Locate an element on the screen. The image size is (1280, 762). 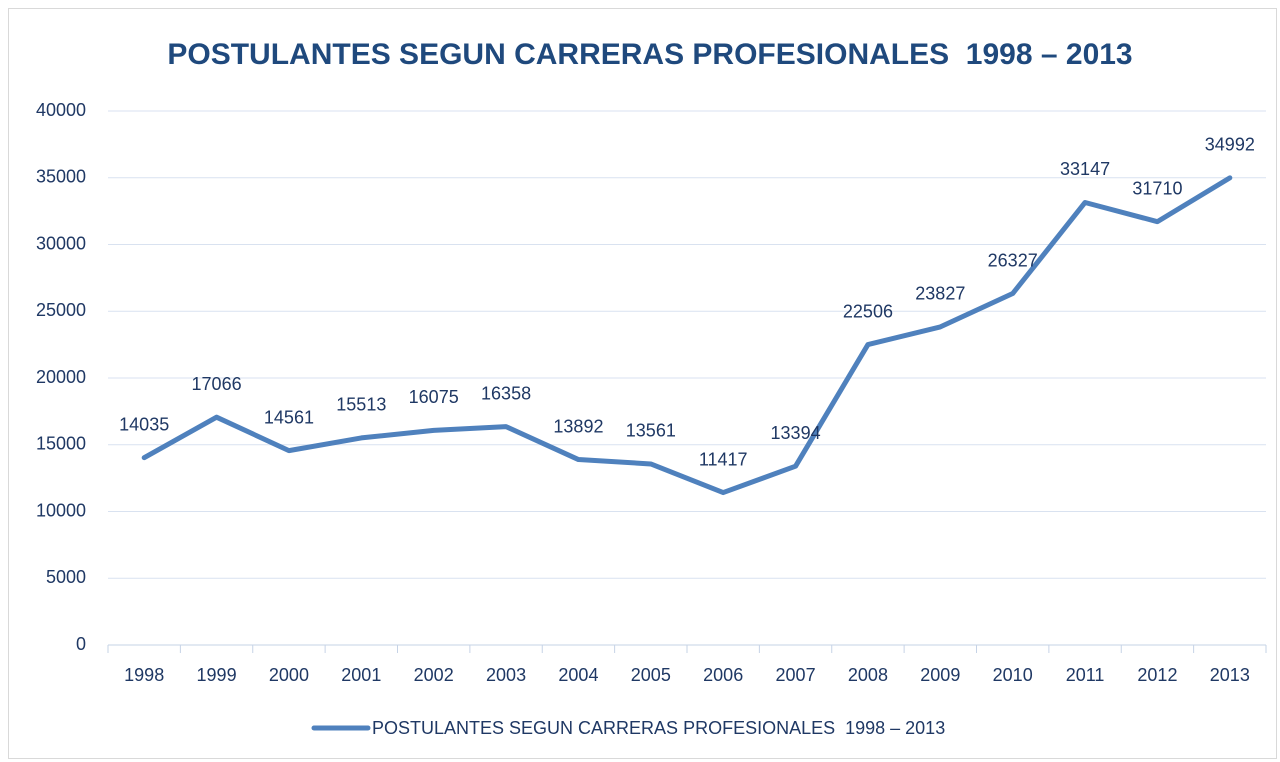
data-label: 16358 is located at coordinates (506, 393).